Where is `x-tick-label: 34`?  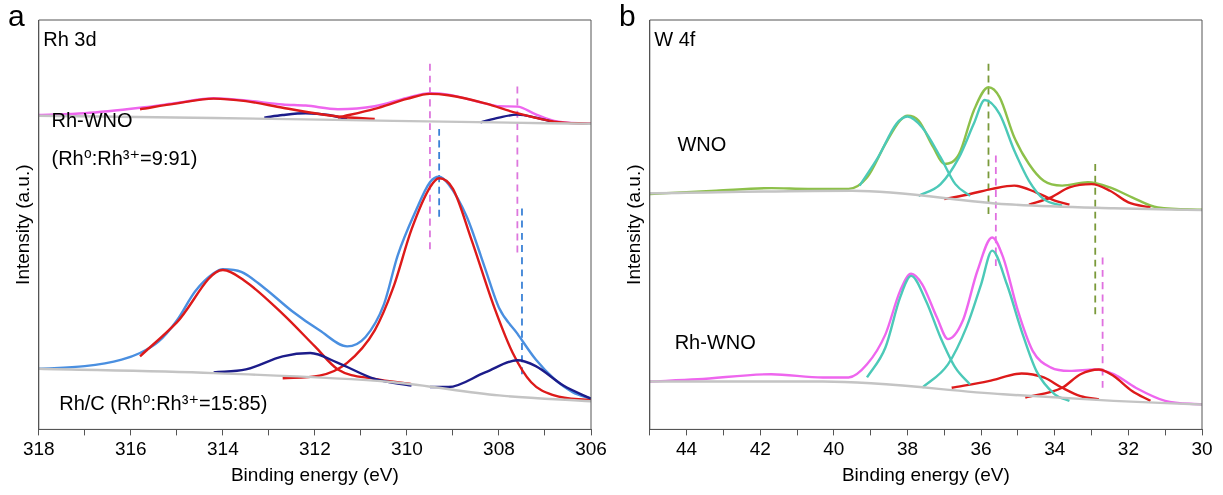 x-tick-label: 34 is located at coordinates (1055, 449).